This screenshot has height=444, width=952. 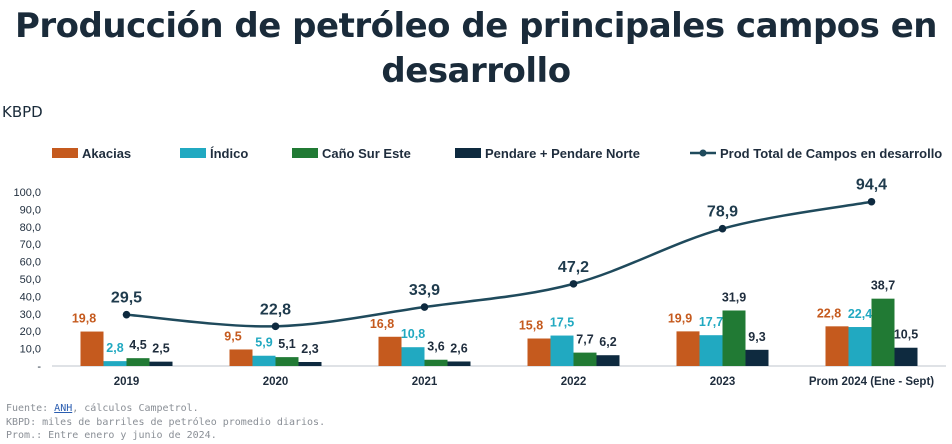 I want to click on legend-label: Akacias, so click(x=106, y=153).